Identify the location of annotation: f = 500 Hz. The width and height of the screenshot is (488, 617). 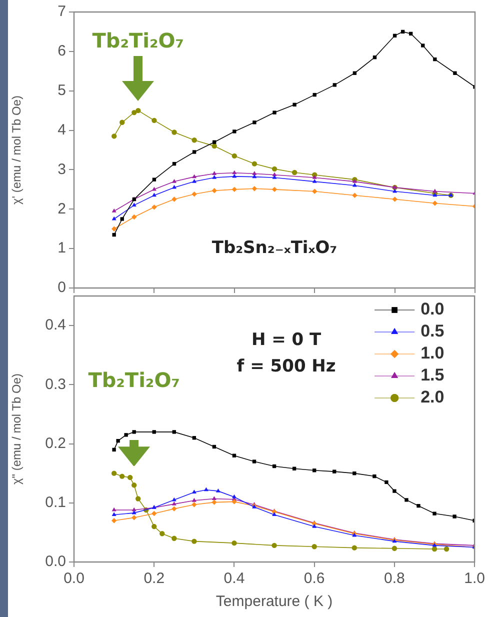
(286, 366).